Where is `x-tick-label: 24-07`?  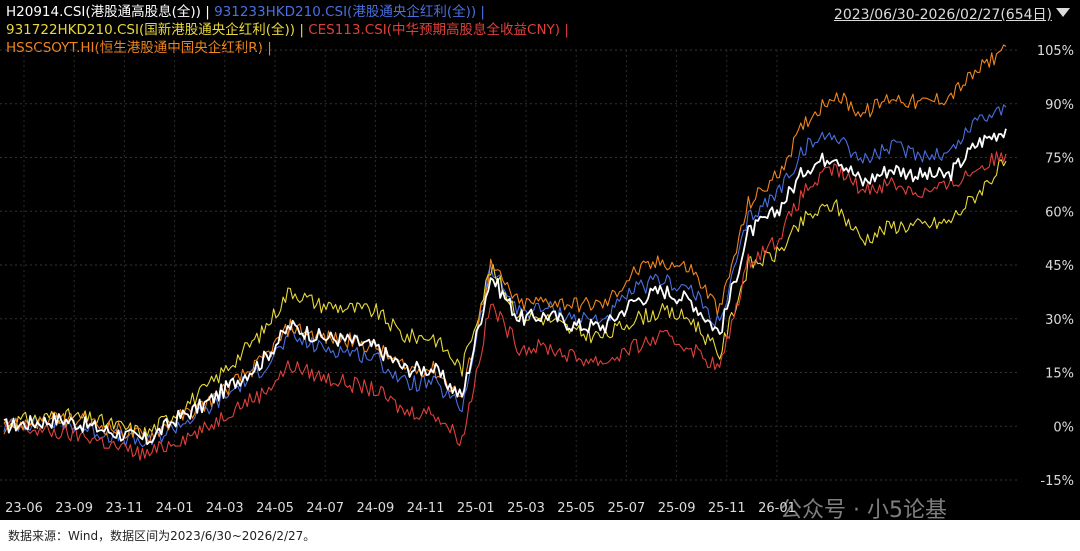 x-tick-label: 24-07 is located at coordinates (325, 508).